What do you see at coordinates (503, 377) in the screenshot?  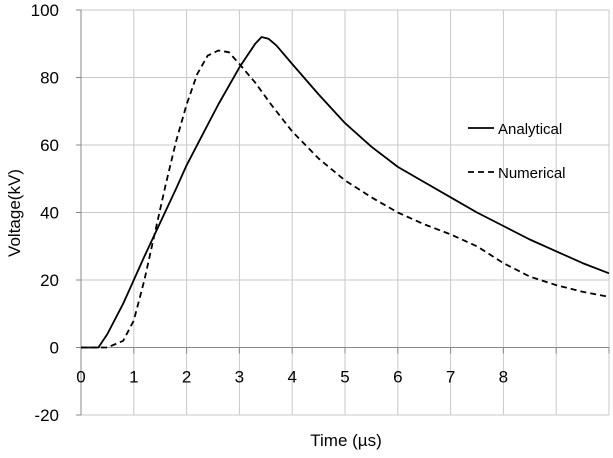 I see `x-tick-label: 8` at bounding box center [503, 377].